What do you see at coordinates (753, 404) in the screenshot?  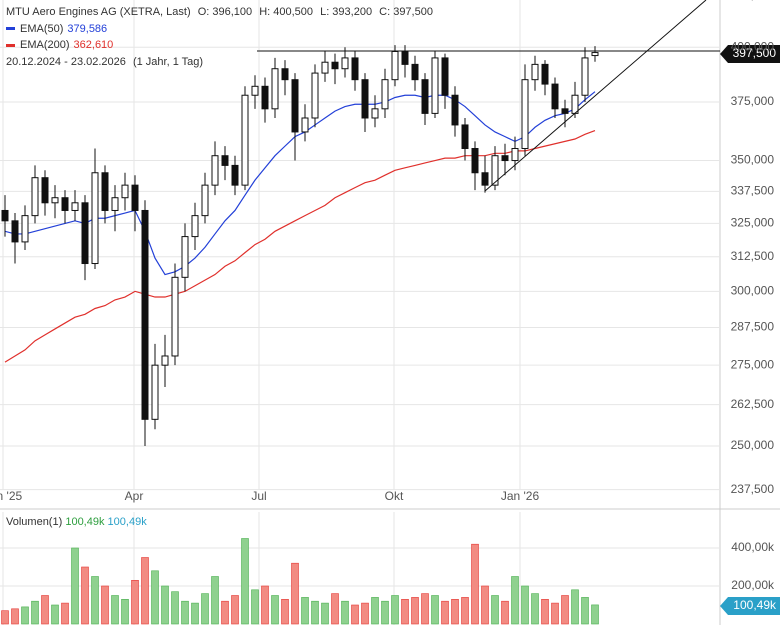 I see `y-tick-label: 262,500` at bounding box center [753, 404].